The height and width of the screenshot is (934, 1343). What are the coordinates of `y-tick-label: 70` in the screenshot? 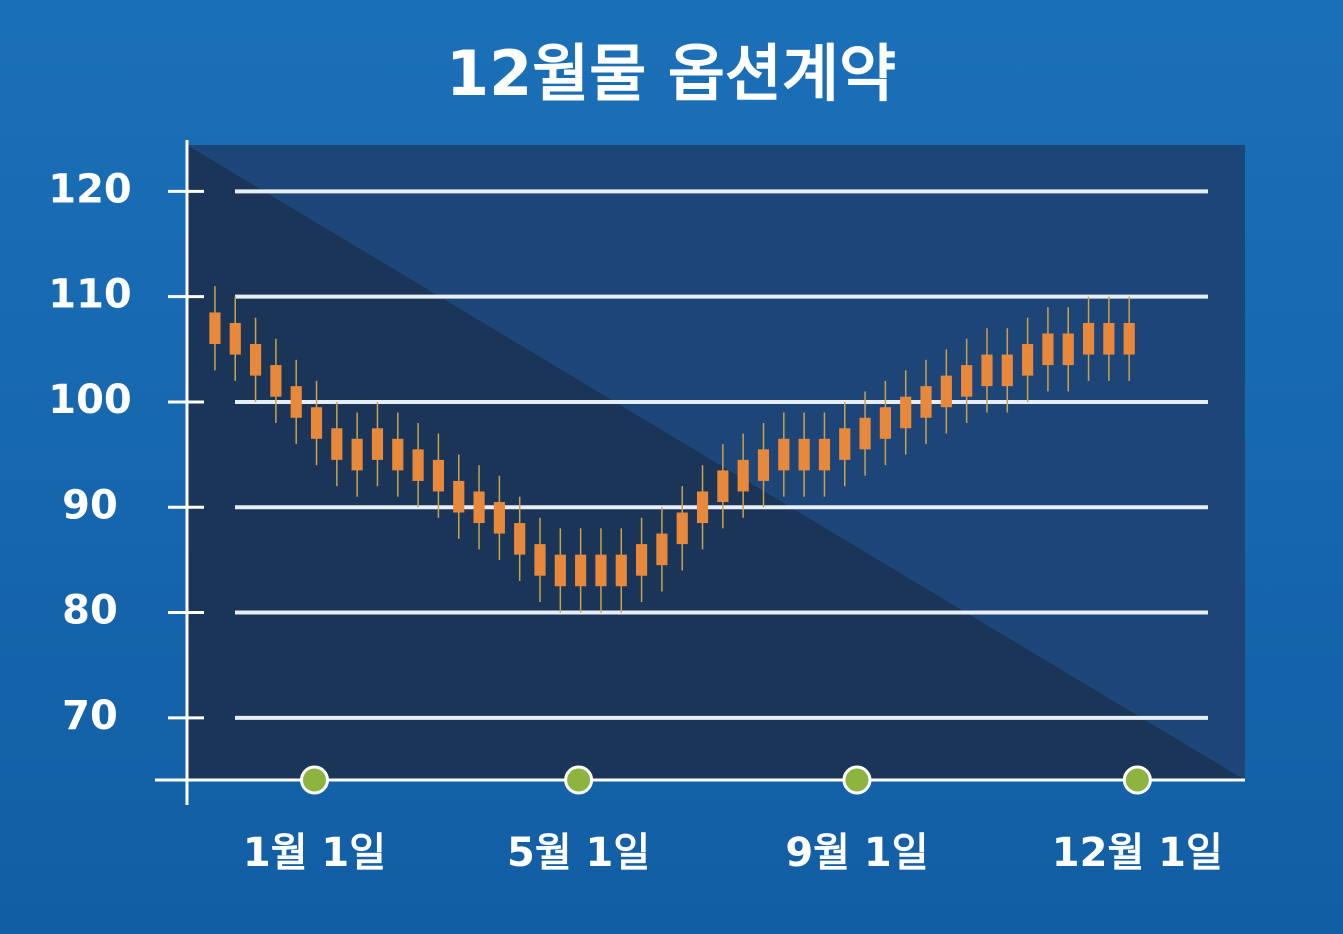 It's located at (90, 716).